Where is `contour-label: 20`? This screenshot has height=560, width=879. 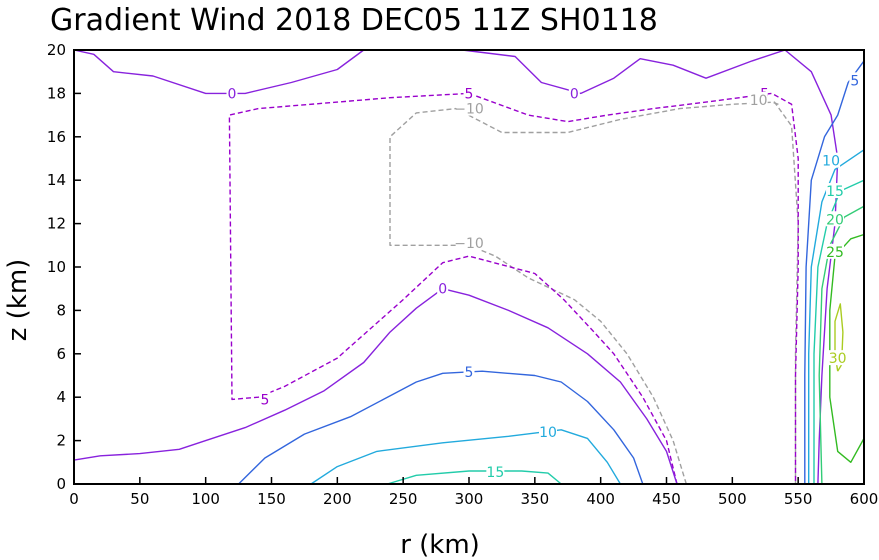 contour-label: 20 is located at coordinates (835, 220).